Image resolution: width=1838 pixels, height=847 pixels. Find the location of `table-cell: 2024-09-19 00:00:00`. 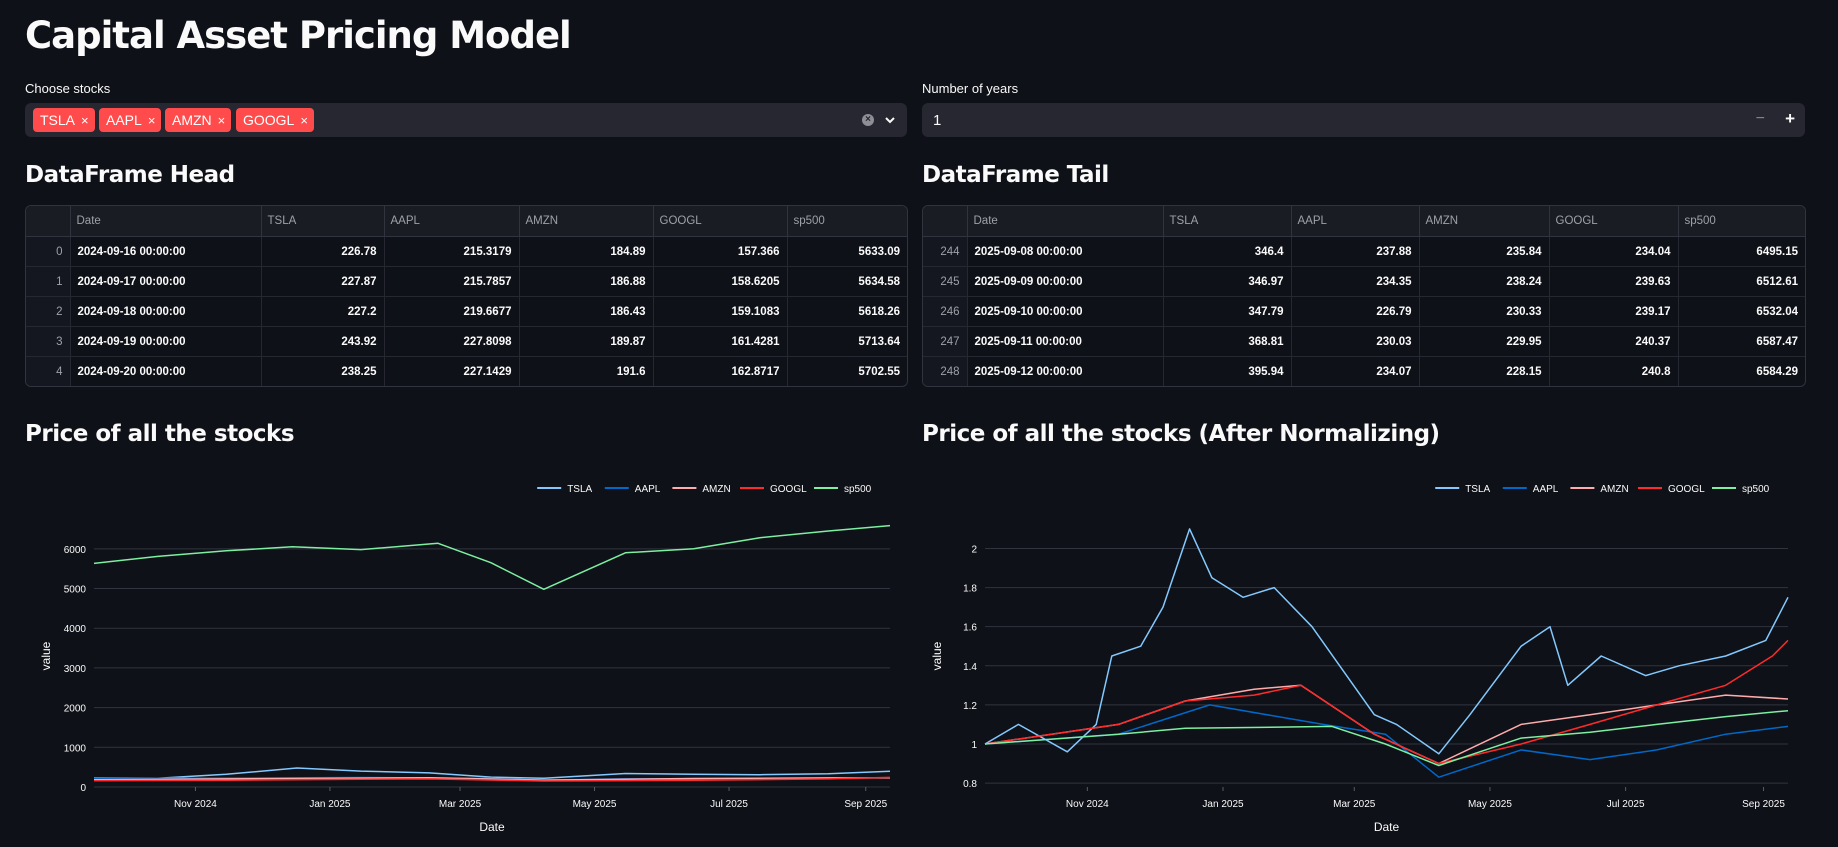

table-cell: 2024-09-19 00:00:00 is located at coordinates (166, 341).